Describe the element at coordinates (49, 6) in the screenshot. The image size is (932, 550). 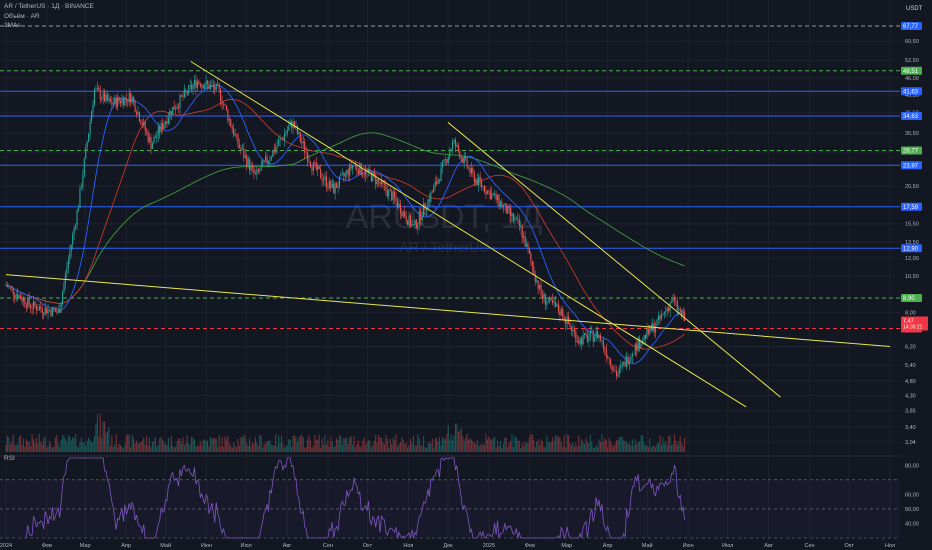
I see `symbol-title: AR / TetherUS · 1Д · BINANCE` at that location.